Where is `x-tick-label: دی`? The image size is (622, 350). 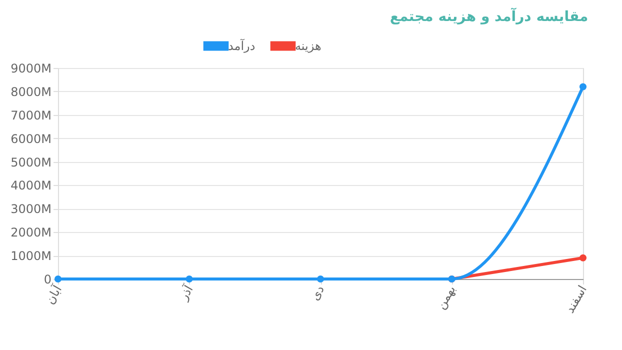 x-tick-label: دی is located at coordinates (318, 293).